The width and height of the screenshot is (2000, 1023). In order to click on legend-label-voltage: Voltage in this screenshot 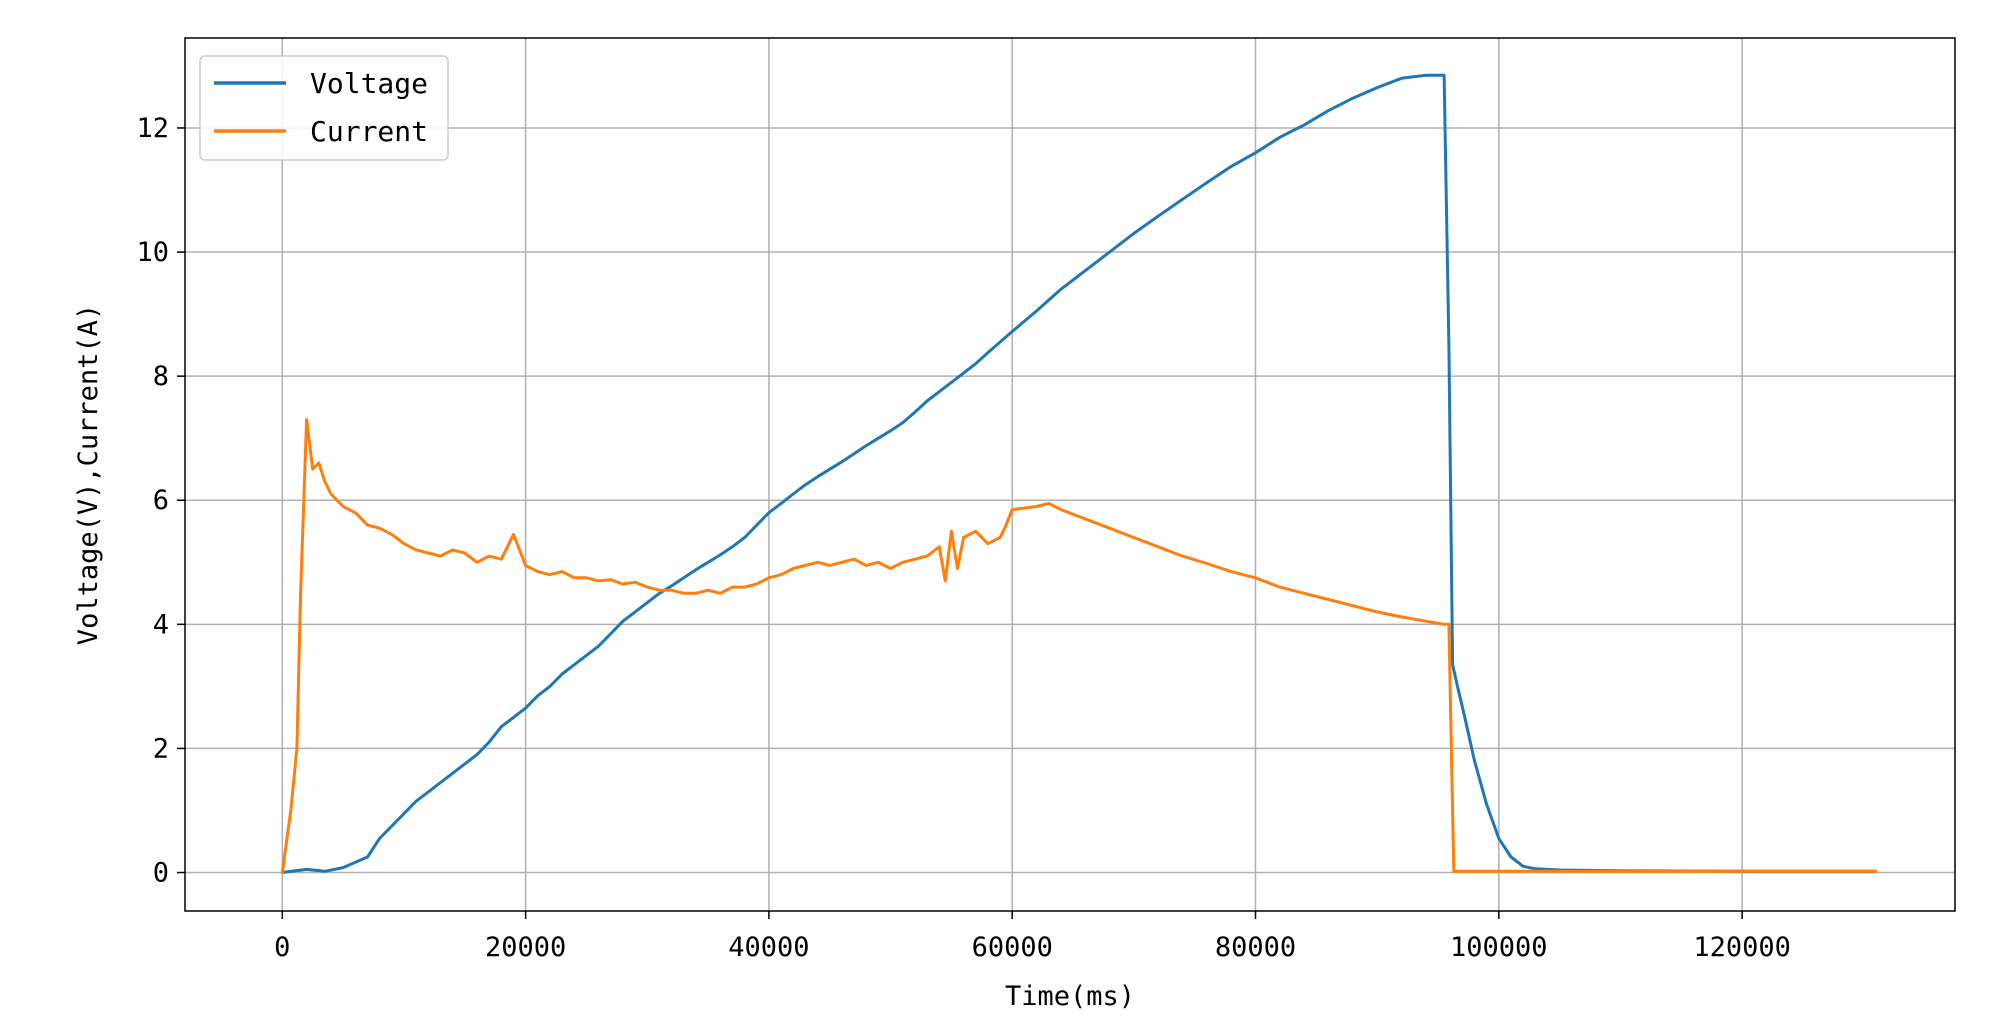, I will do `click(369, 83)`.